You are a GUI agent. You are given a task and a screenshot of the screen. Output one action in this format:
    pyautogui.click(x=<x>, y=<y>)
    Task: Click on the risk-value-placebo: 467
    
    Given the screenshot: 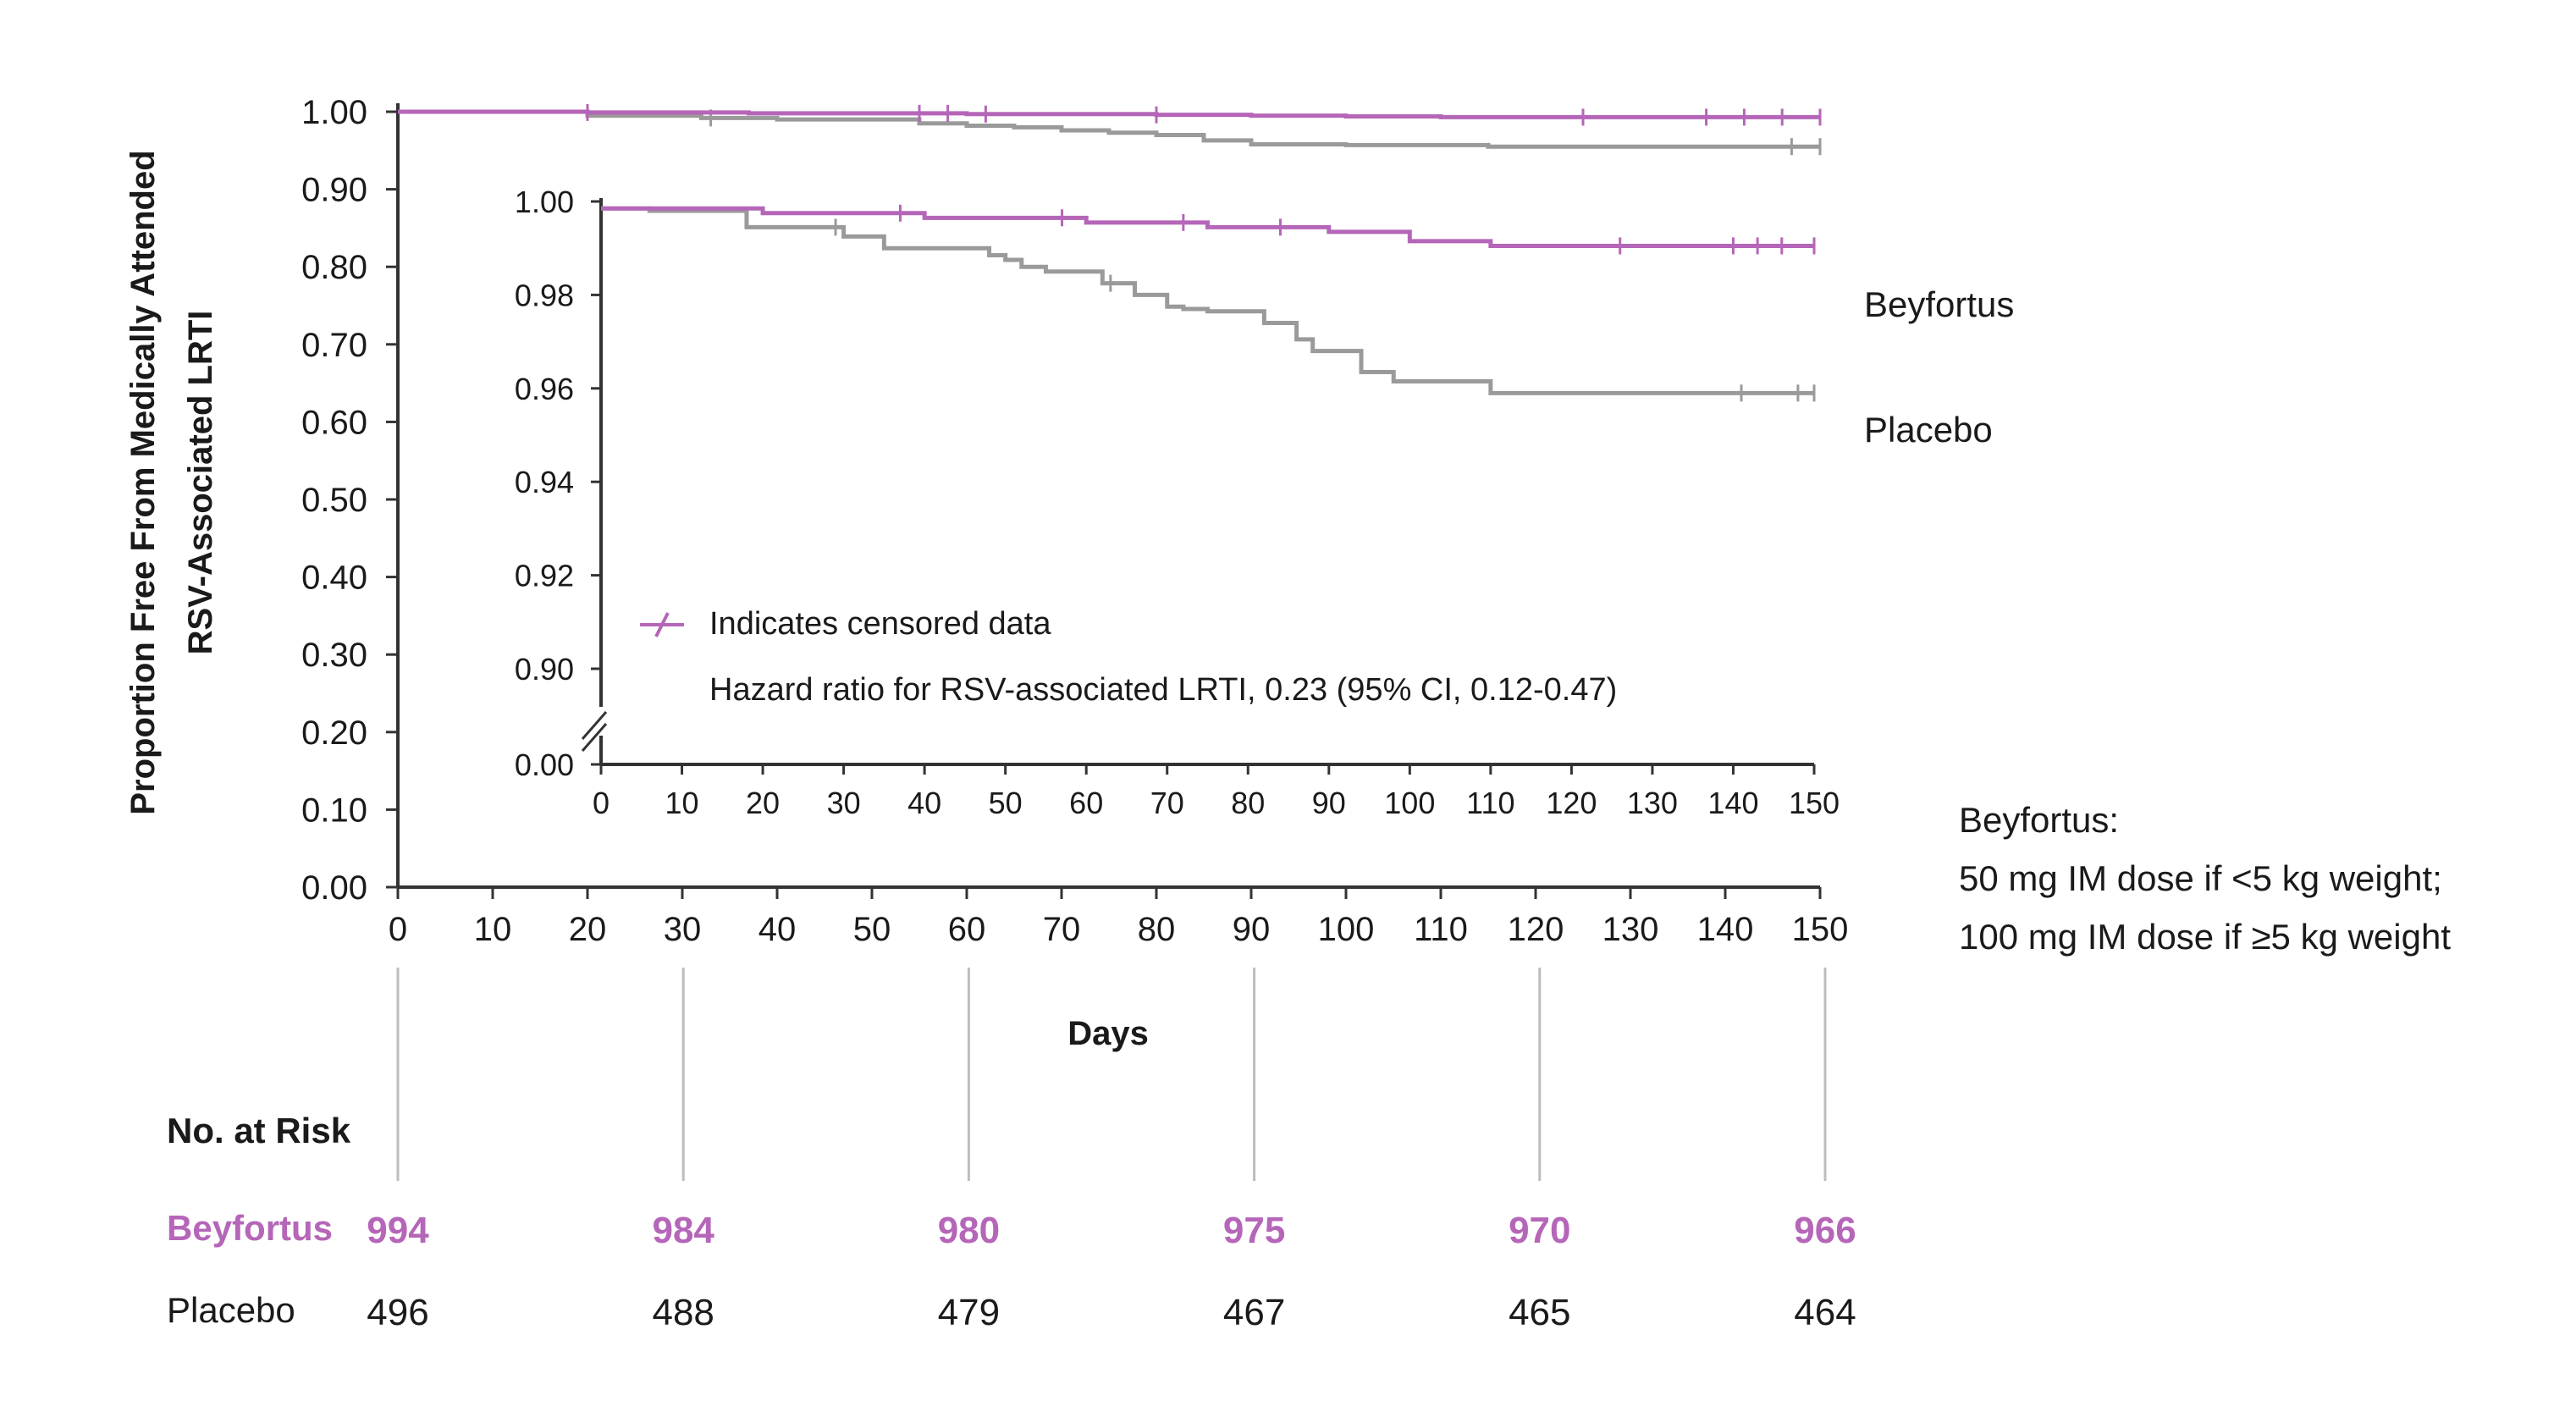 What is the action you would take?
    pyautogui.click(x=1254, y=1312)
    